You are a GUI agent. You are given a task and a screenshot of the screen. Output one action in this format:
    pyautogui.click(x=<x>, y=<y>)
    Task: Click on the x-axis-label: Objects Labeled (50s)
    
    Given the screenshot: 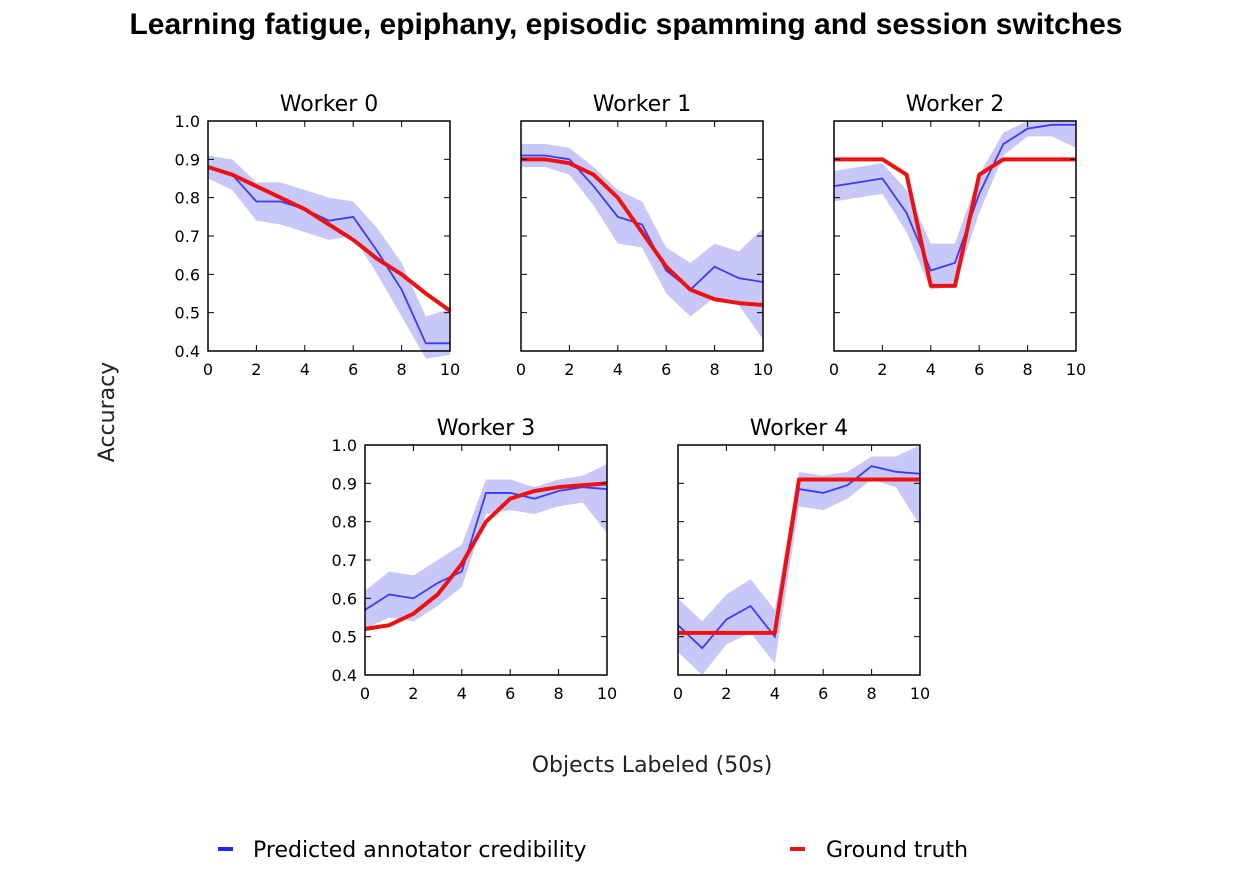 What is the action you would take?
    pyautogui.click(x=652, y=765)
    